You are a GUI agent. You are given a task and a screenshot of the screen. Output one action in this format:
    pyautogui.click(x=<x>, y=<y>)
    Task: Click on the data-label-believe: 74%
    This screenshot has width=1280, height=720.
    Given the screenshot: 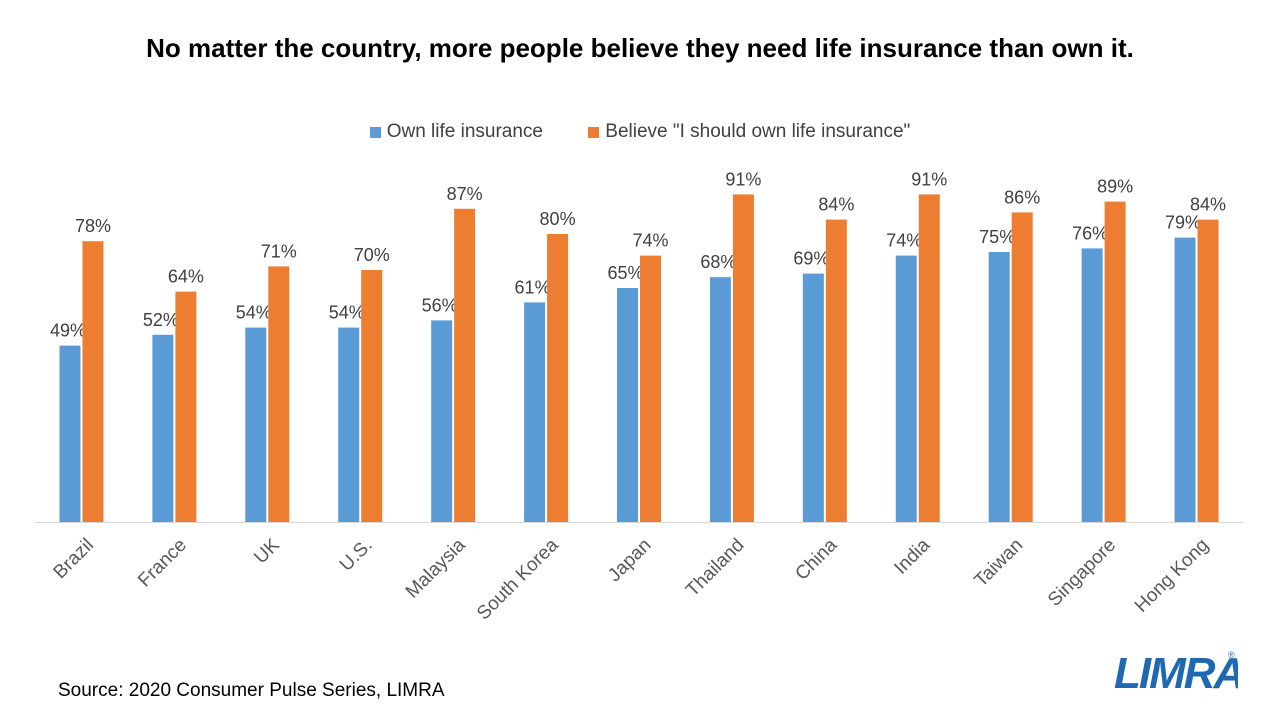 What is the action you would take?
    pyautogui.click(x=650, y=241)
    